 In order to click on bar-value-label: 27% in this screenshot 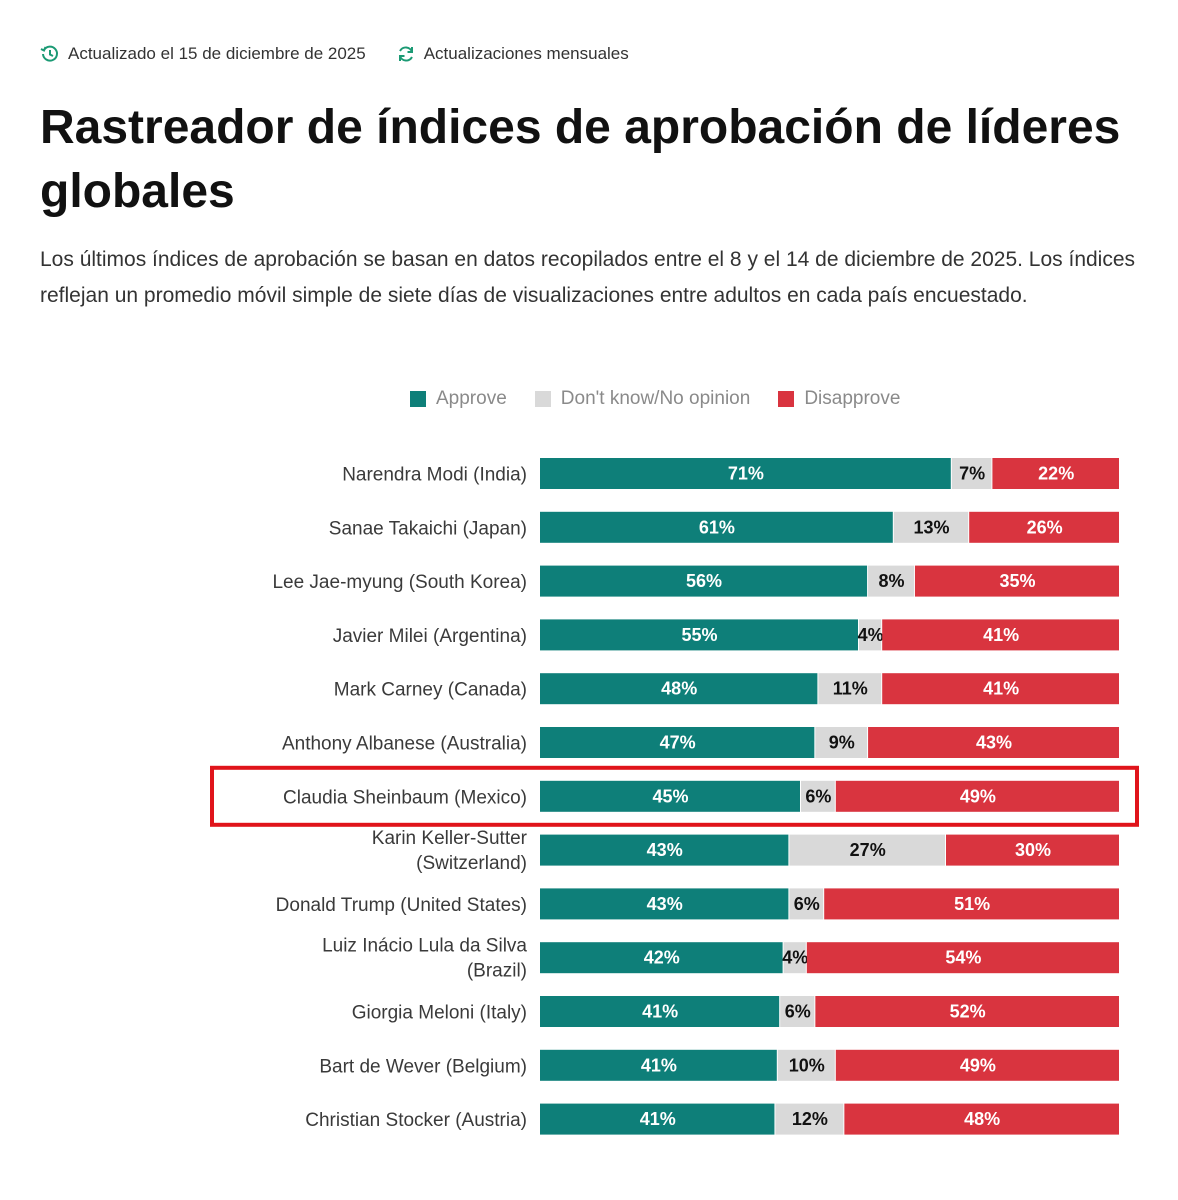, I will do `click(868, 850)`.